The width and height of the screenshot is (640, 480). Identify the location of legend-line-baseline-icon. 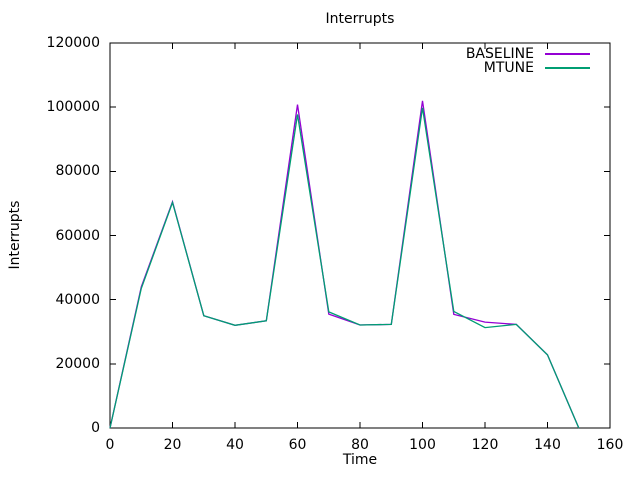
(567, 54).